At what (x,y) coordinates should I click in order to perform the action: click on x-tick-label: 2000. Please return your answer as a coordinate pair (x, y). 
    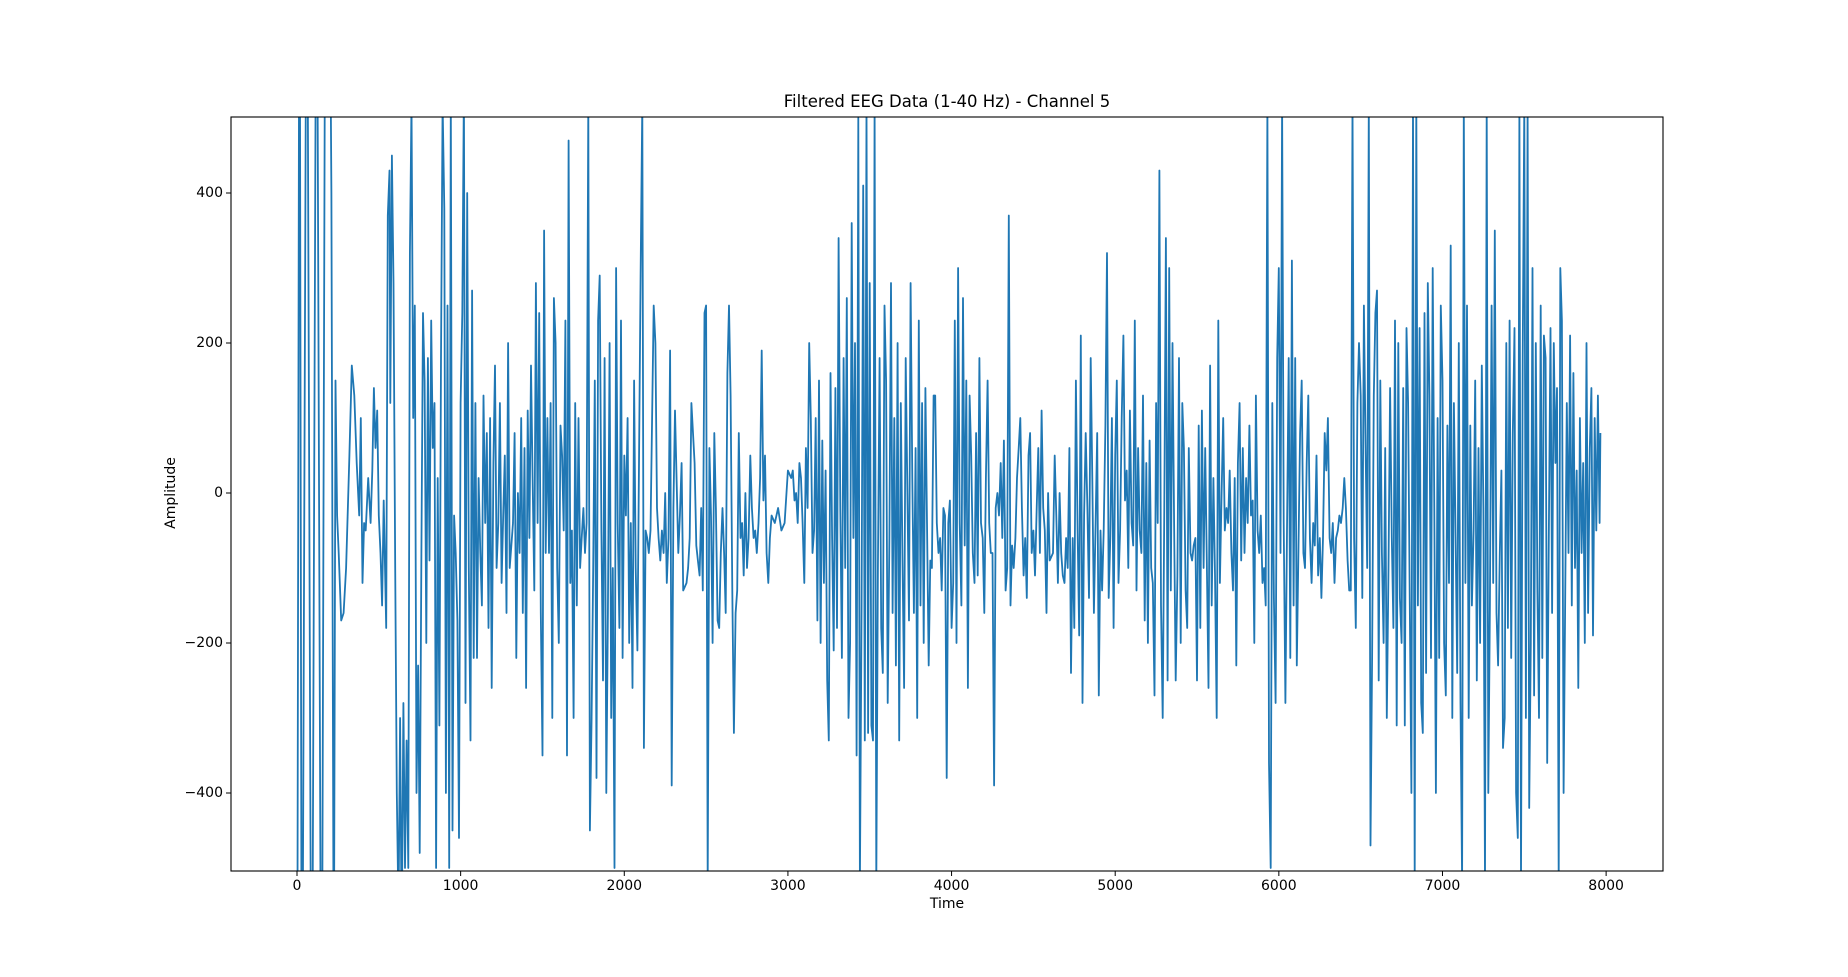
    Looking at the image, I should click on (624, 886).